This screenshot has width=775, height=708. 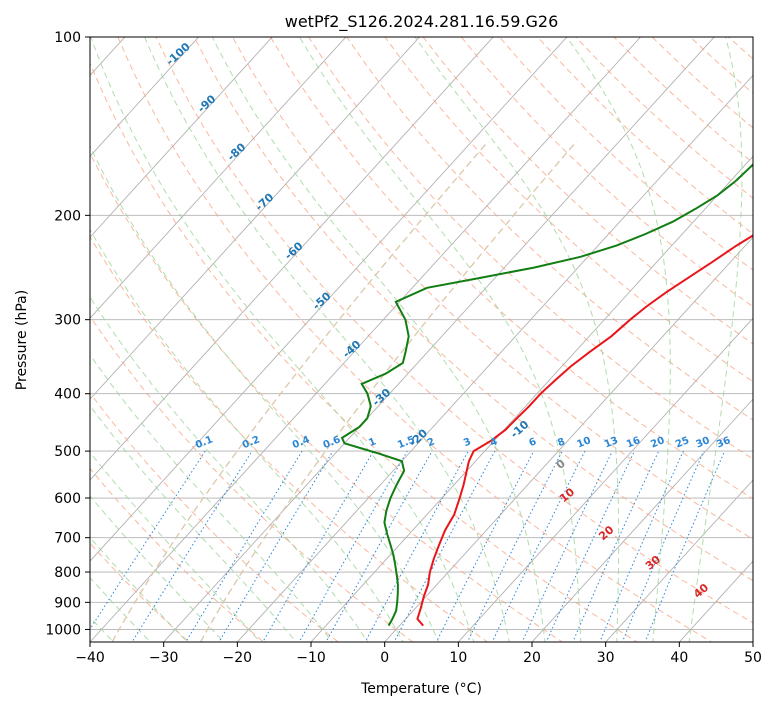 I want to click on y-tick-label: 100, so click(x=67, y=38).